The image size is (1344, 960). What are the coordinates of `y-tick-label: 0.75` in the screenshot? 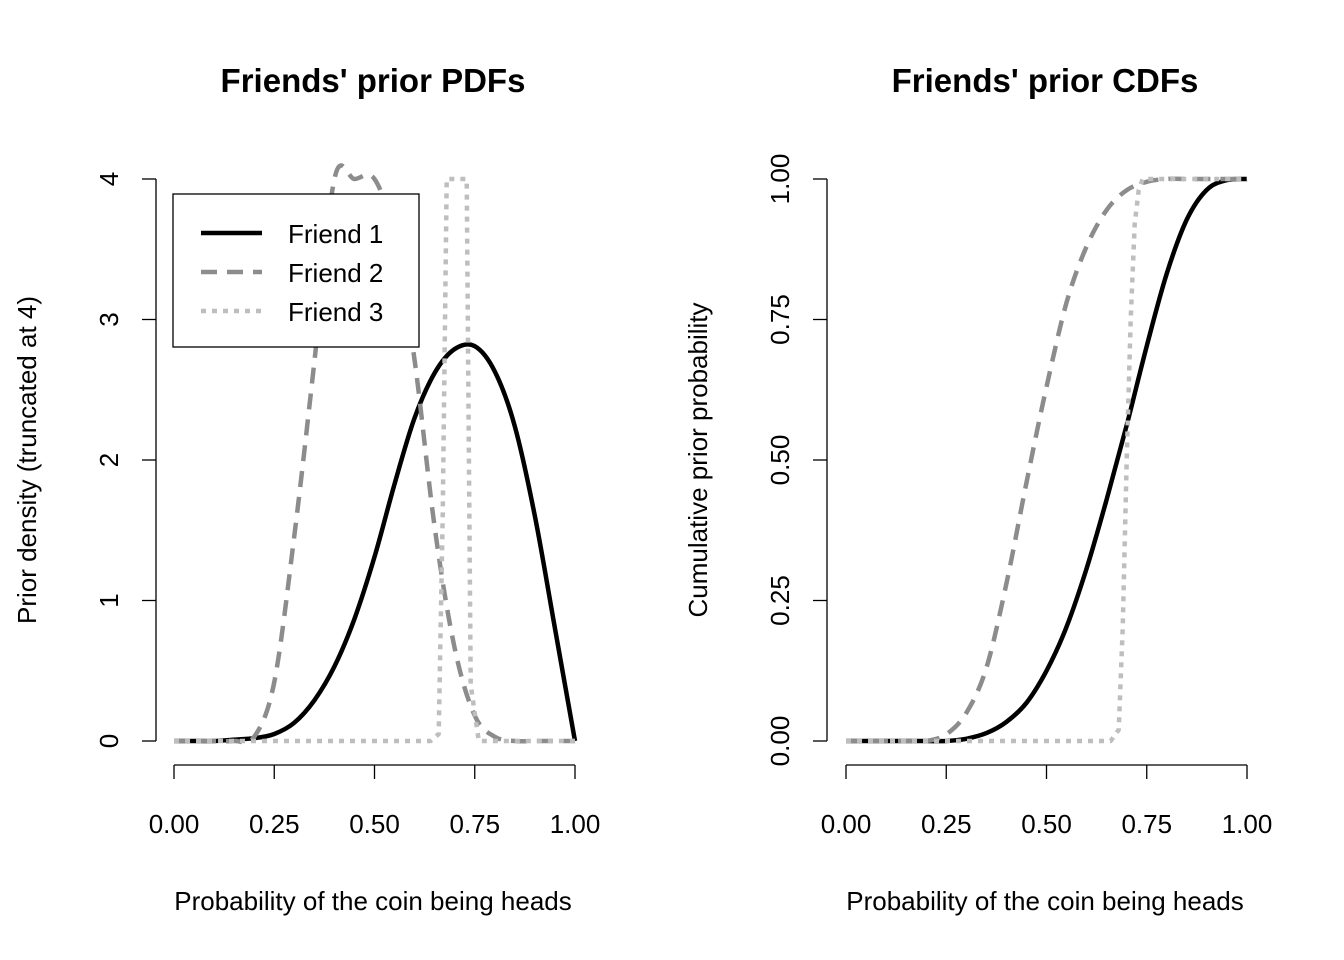 It's located at (780, 319).